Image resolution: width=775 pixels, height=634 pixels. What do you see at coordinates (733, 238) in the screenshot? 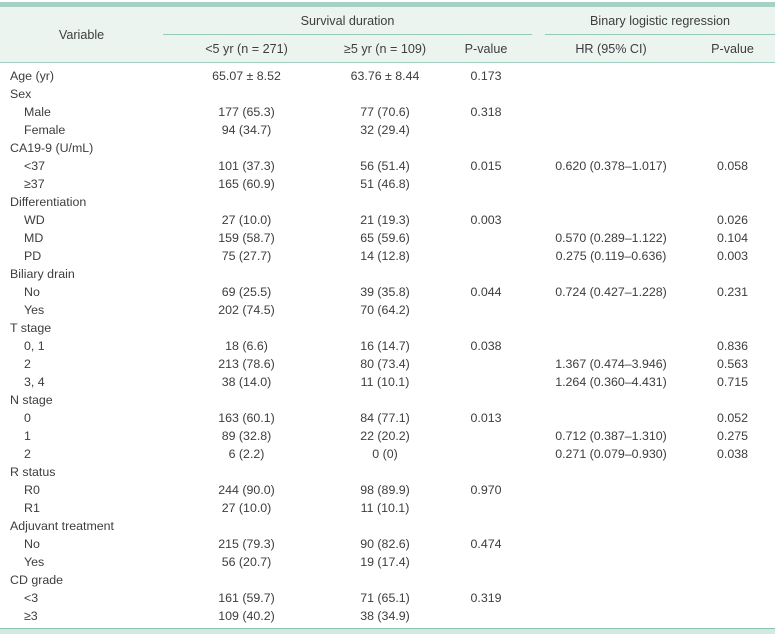
I see `cell-value: 0.104` at bounding box center [733, 238].